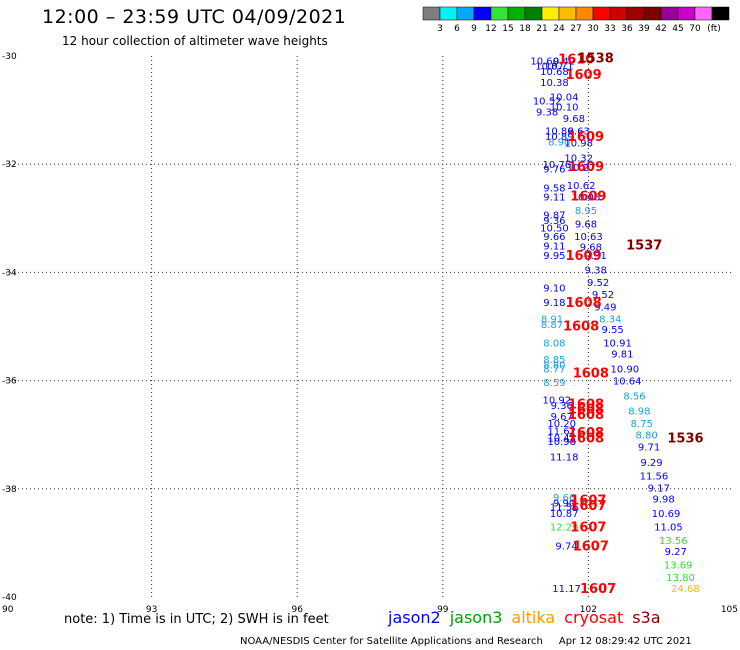  I want to click on satellite-legend: jason2 jason3 altika cryosat s3a, so click(529, 617).